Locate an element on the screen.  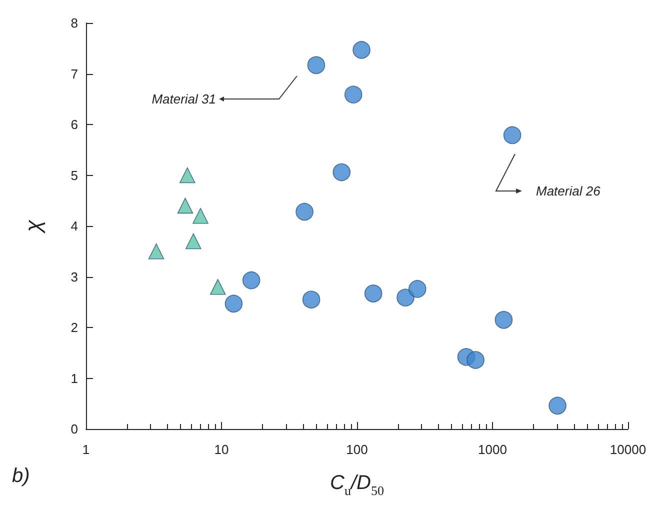
x-tick-label: 1 is located at coordinates (86, 449).